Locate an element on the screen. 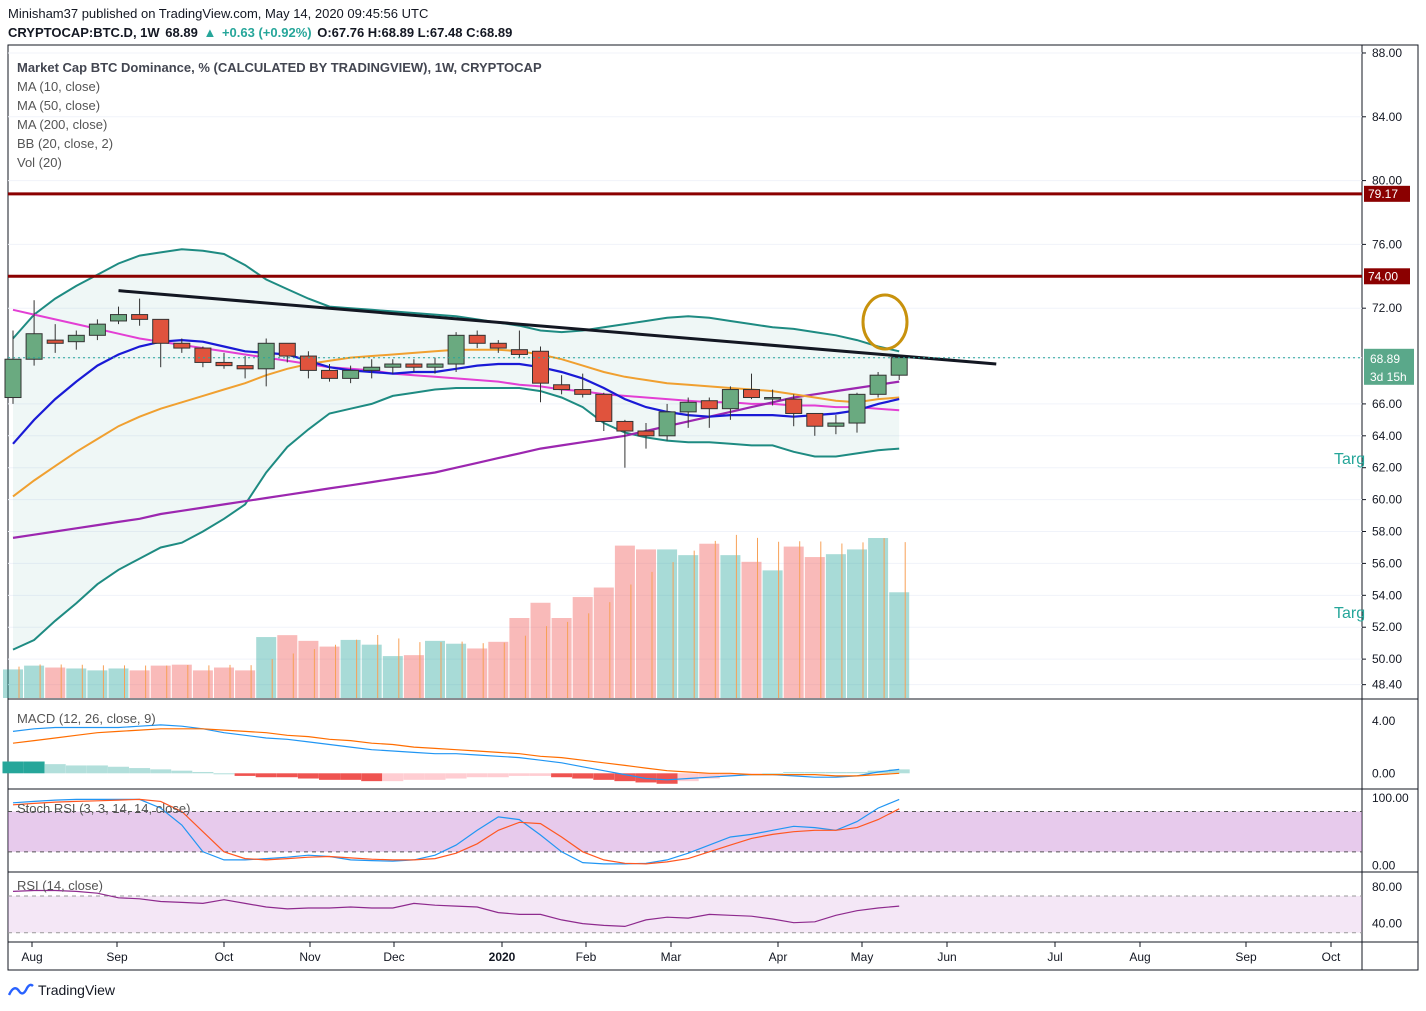  time-tick-label: Feb is located at coordinates (586, 957).